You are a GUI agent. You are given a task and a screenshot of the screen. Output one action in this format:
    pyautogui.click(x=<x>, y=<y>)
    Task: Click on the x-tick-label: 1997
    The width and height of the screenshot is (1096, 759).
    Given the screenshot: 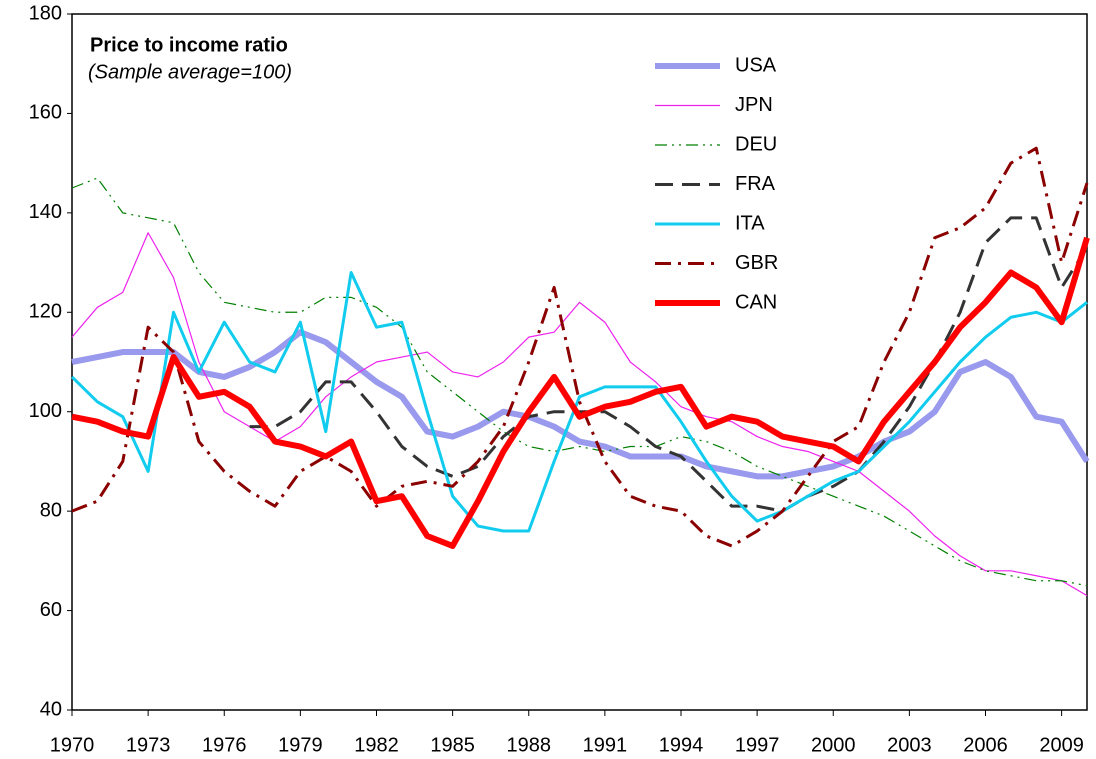 What is the action you would take?
    pyautogui.click(x=757, y=745)
    